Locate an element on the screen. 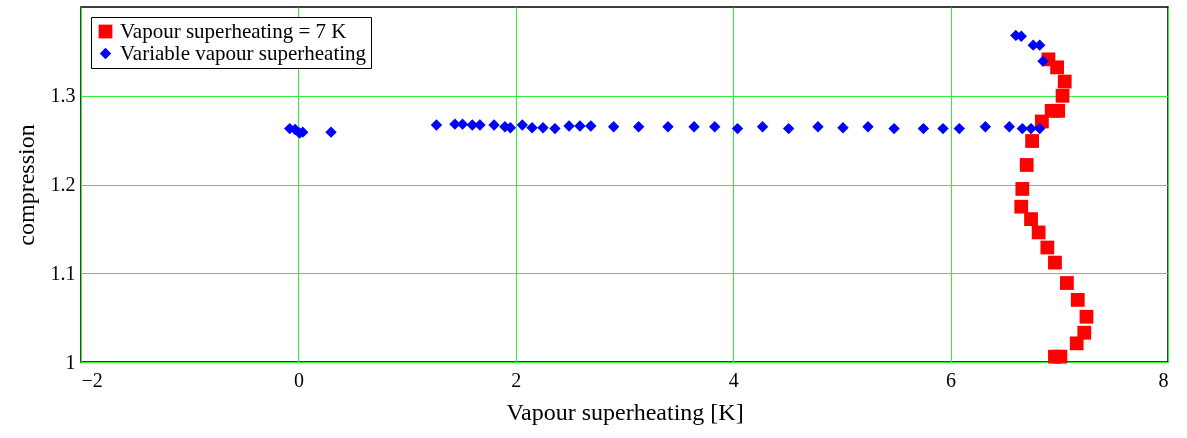  y-tick-label: 1.1 is located at coordinates (63, 272).